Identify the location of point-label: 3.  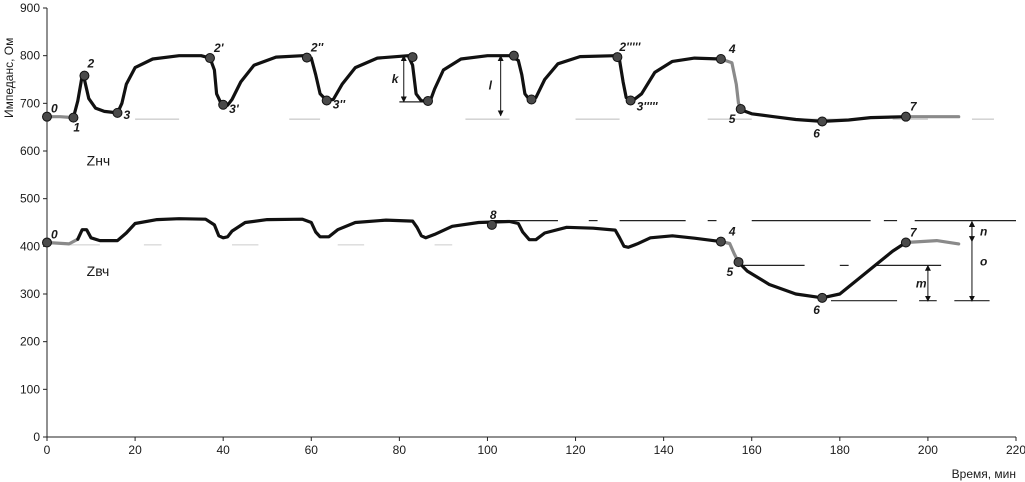
(126, 115).